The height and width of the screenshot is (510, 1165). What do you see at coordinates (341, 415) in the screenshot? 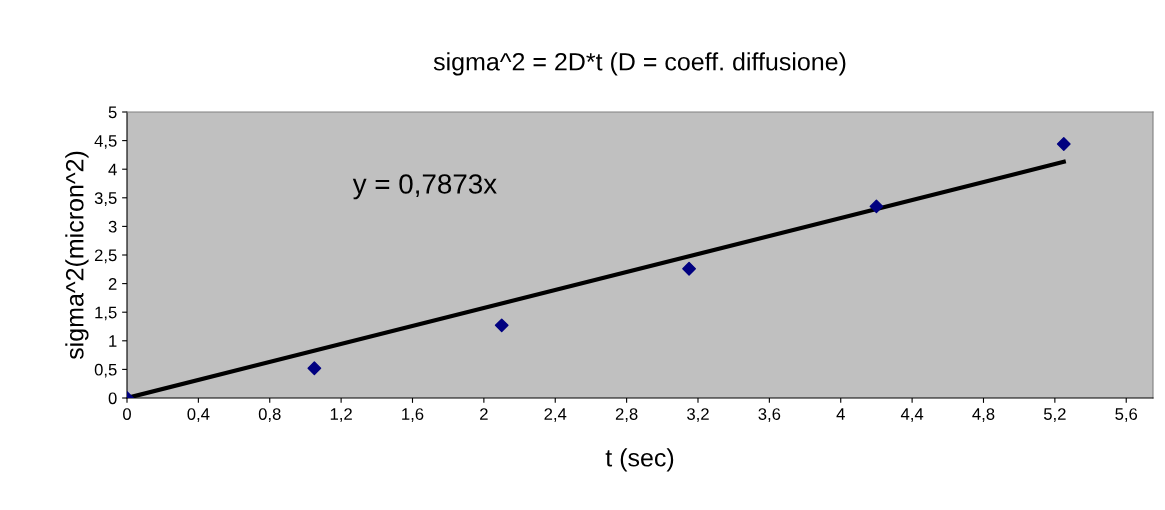
I see `x-tick-label: 1,2` at bounding box center [341, 415].